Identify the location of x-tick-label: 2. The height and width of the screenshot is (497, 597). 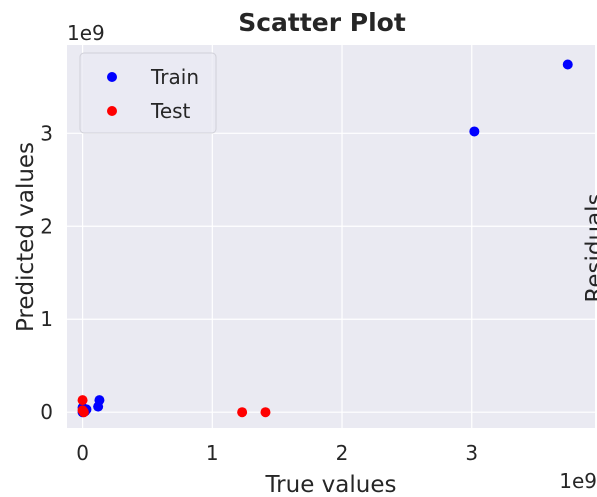
(342, 453).